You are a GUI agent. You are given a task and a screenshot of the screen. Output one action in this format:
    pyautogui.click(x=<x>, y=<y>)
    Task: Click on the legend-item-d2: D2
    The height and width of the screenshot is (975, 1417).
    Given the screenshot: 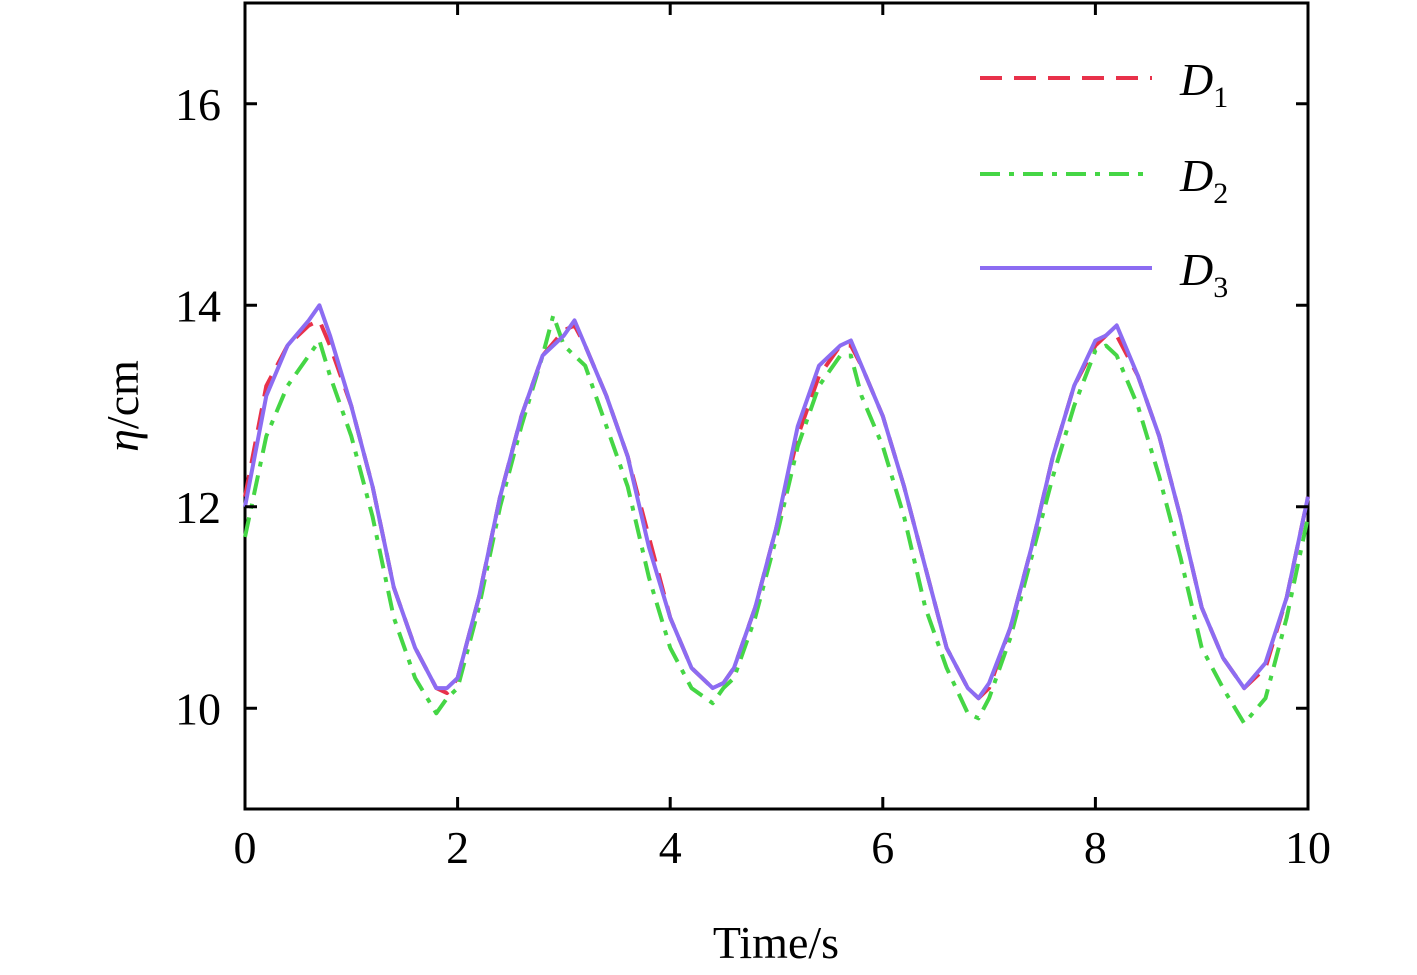 What is the action you would take?
    pyautogui.click(x=1104, y=180)
    